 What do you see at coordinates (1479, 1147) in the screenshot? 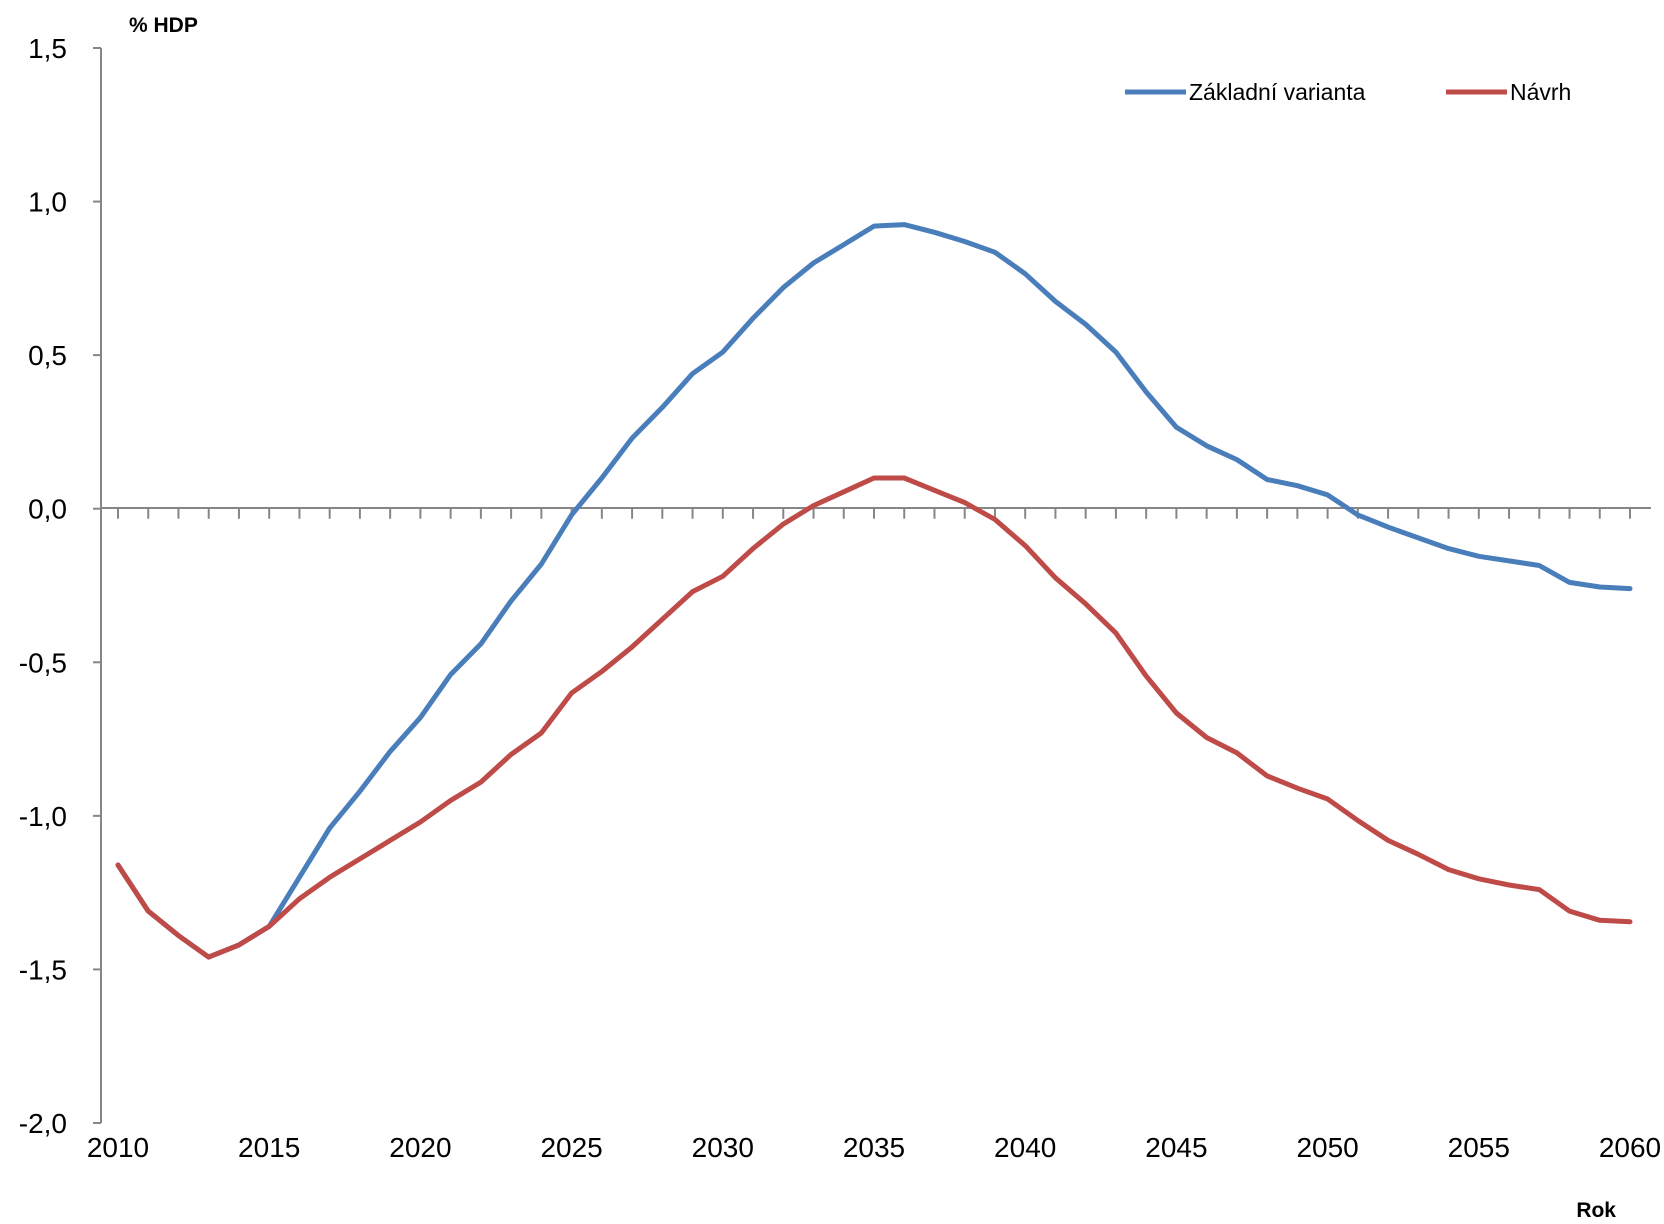
I see `x-tick-label: 2055` at bounding box center [1479, 1147].